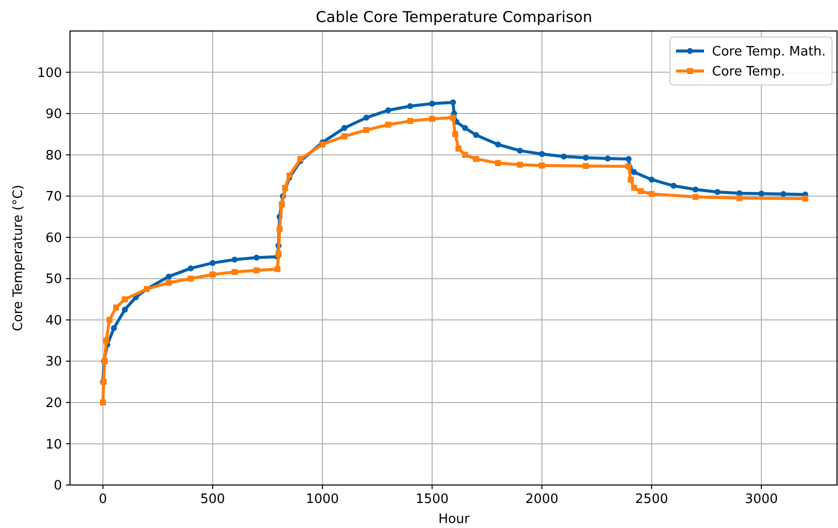 The width and height of the screenshot is (838, 528). Describe the element at coordinates (53, 444) in the screenshot. I see `y-tick-label: 10` at that location.